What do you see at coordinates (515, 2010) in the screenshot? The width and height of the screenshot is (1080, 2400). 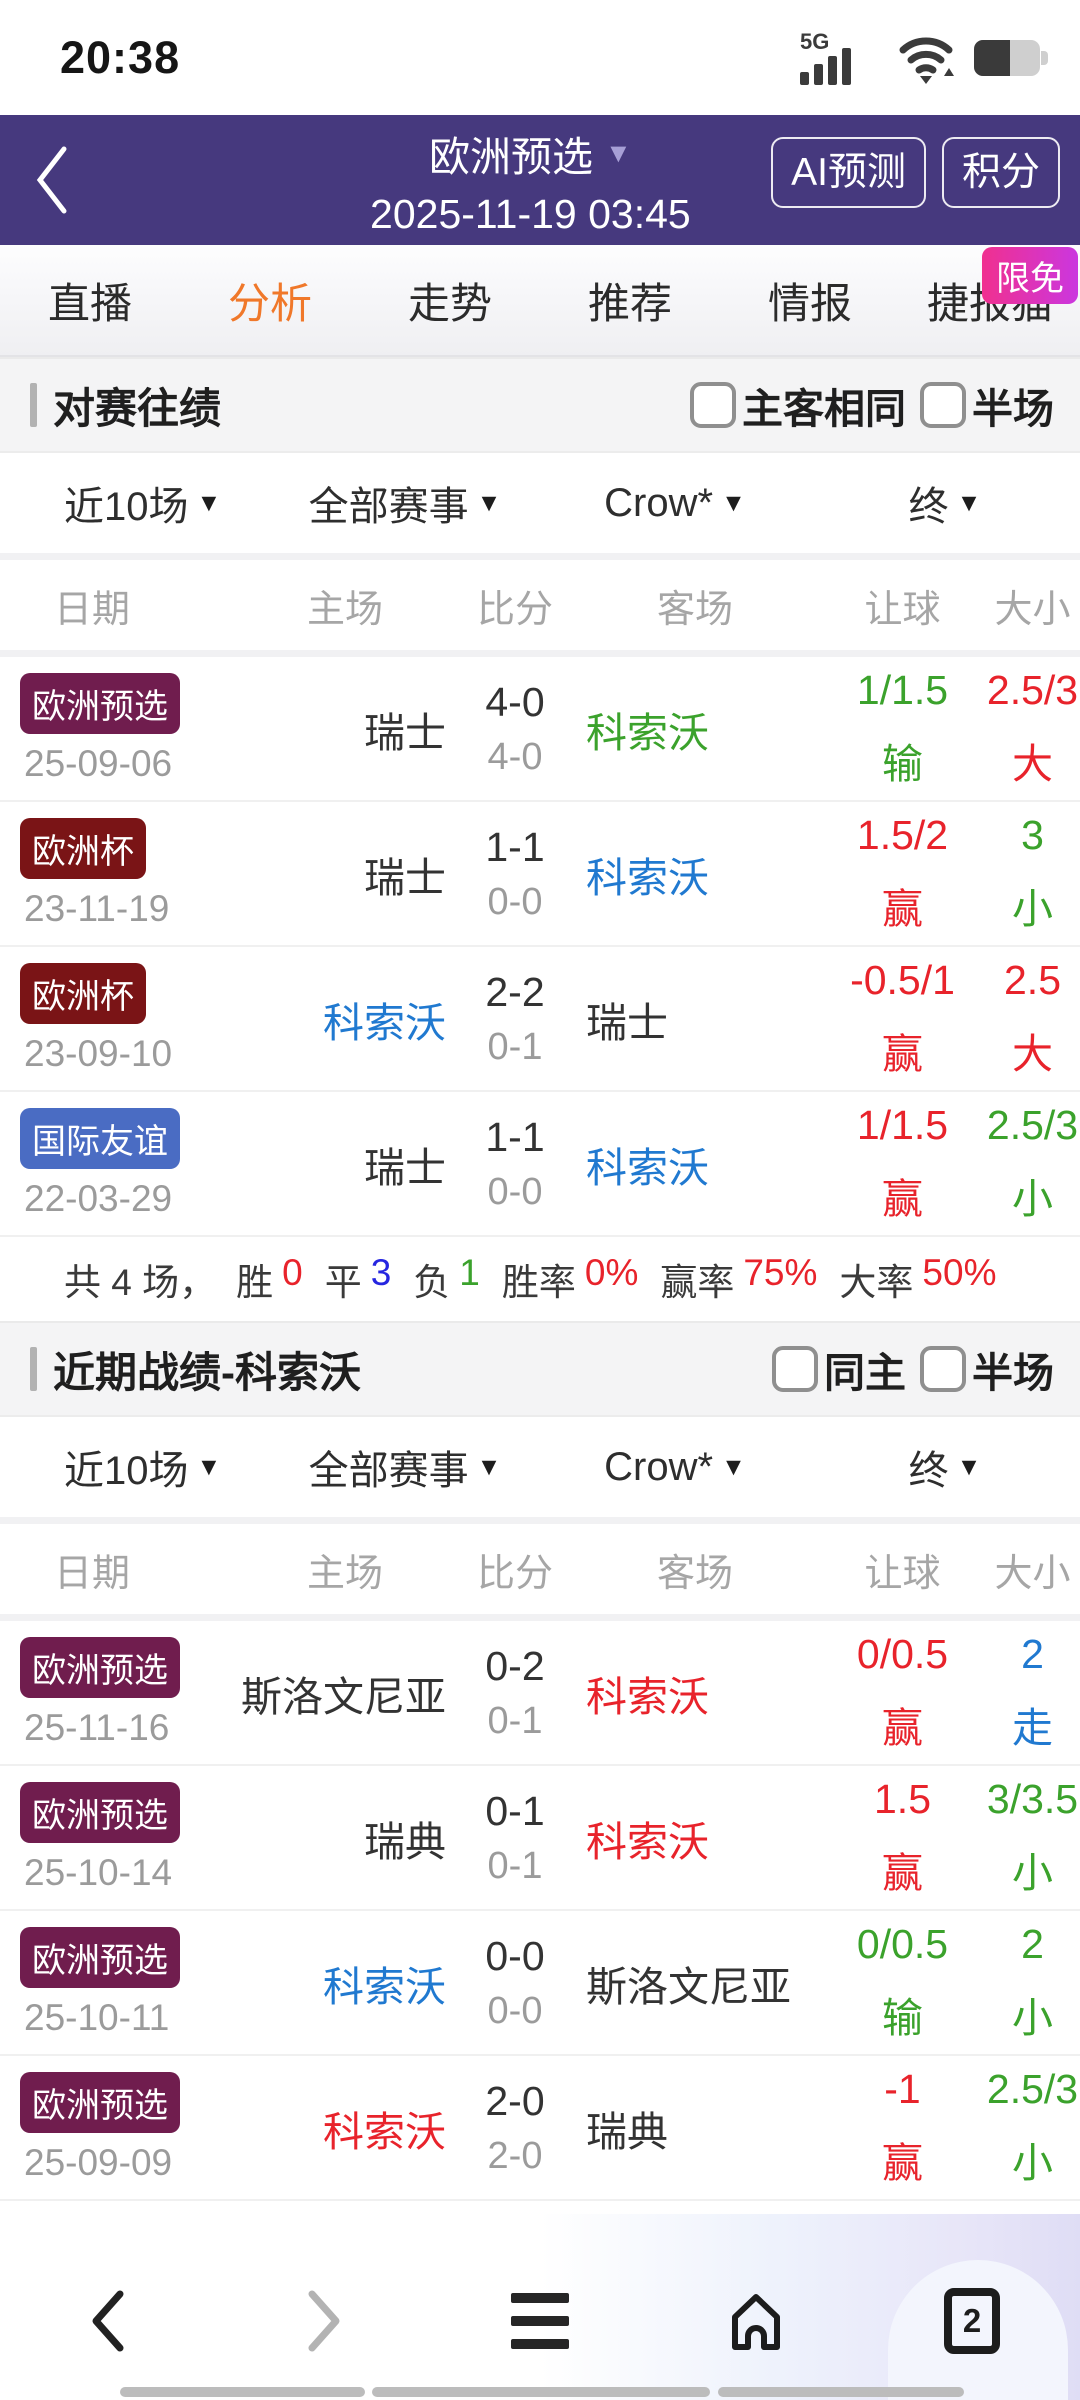 I see `score-halftime: 0-0` at bounding box center [515, 2010].